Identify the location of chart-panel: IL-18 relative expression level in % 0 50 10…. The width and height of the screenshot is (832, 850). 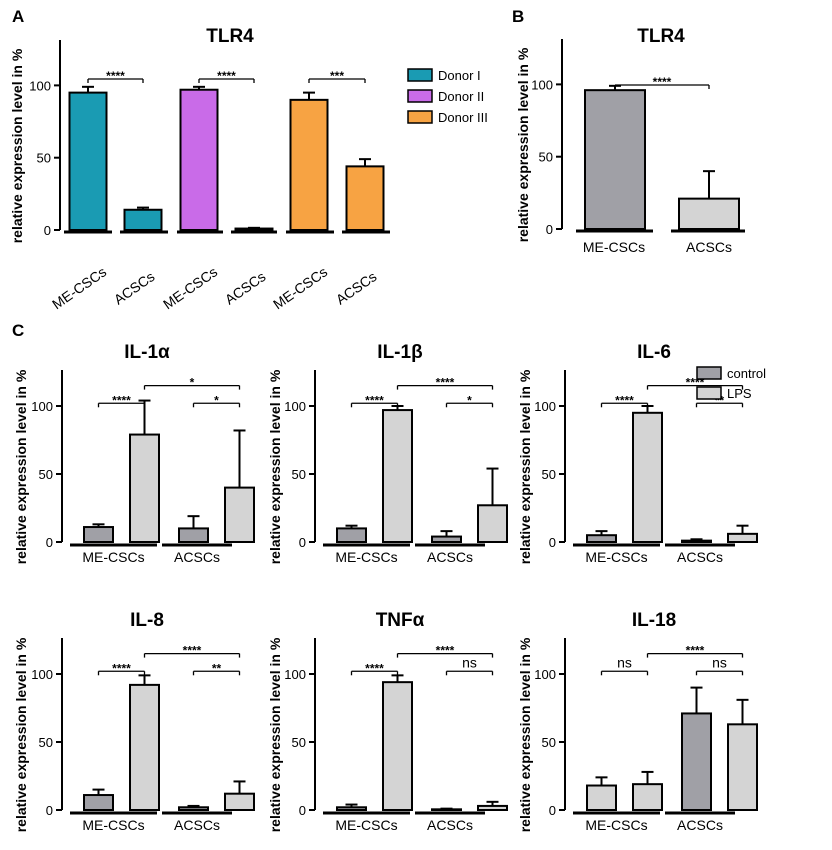
(637, 721).